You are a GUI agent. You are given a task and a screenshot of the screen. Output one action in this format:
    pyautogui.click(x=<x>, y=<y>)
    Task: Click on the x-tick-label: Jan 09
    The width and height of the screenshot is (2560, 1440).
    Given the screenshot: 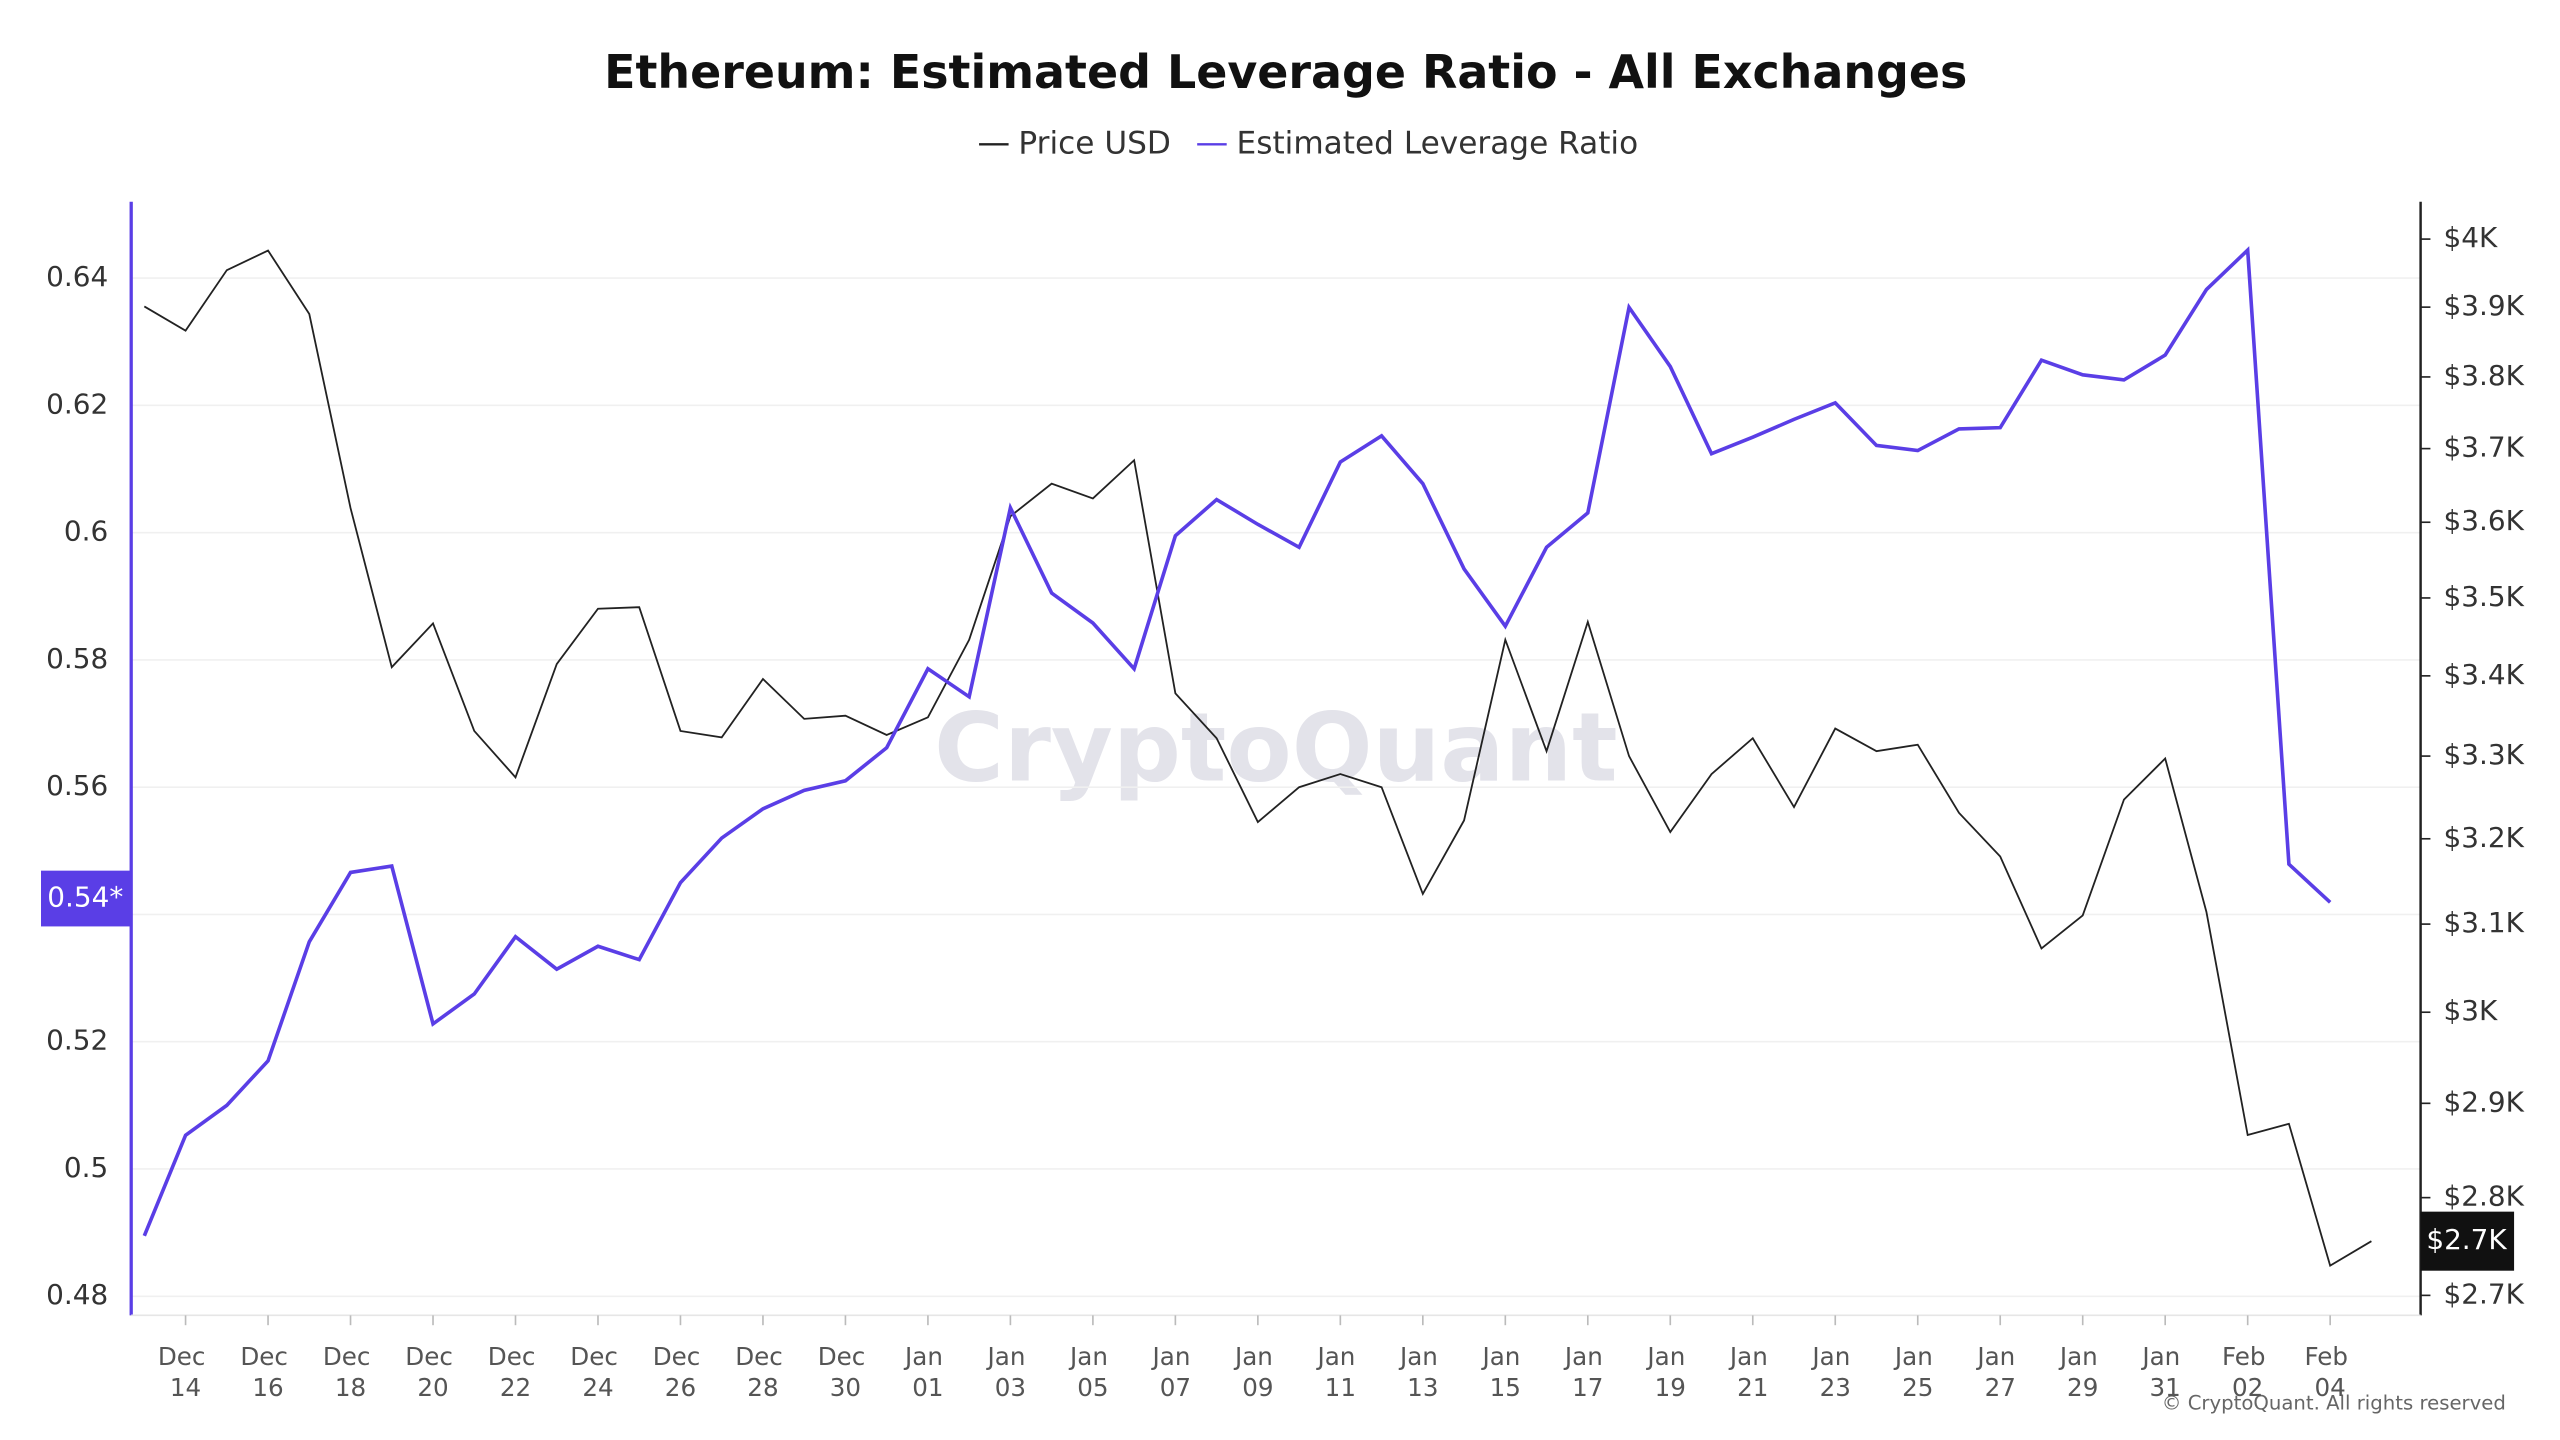 What is the action you would take?
    pyautogui.click(x=1257, y=1372)
    